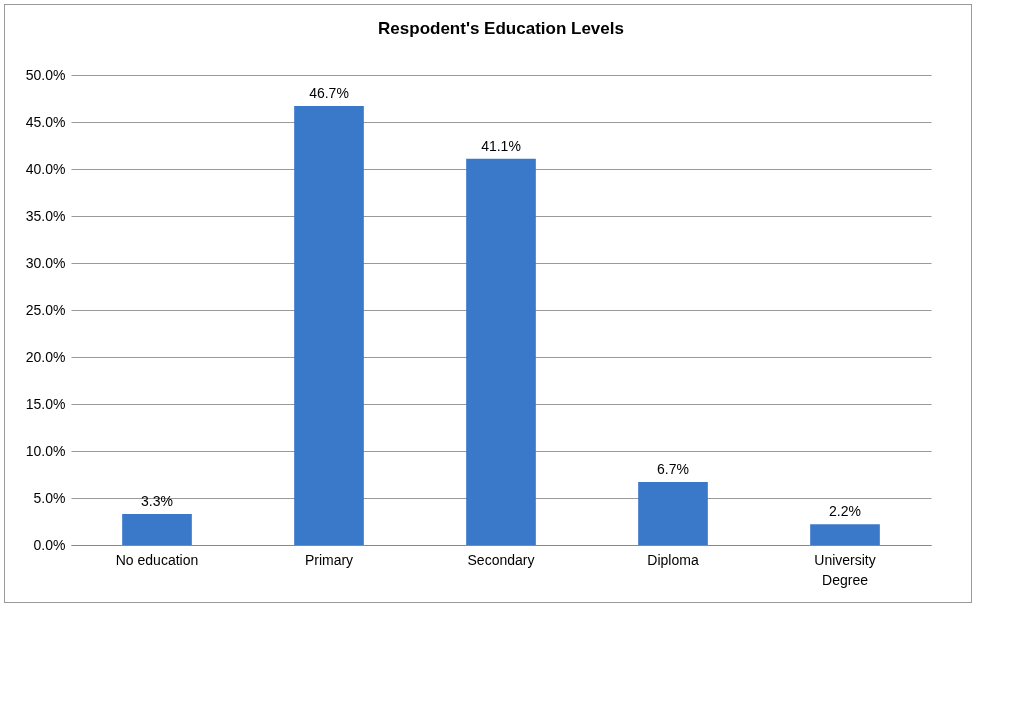 The image size is (1031, 715). I want to click on y-tick-label: 10.0%, so click(45, 450).